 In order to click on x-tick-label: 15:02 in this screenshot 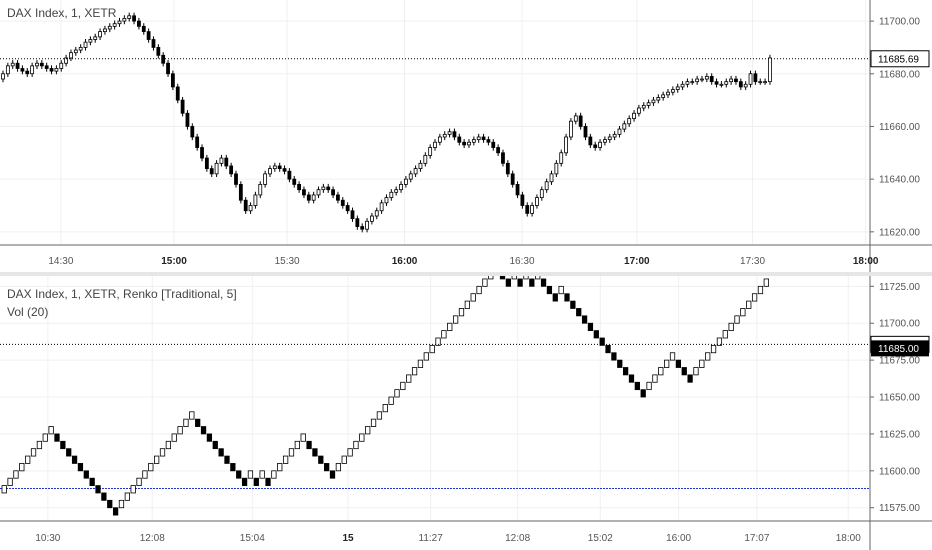, I will do `click(600, 538)`.